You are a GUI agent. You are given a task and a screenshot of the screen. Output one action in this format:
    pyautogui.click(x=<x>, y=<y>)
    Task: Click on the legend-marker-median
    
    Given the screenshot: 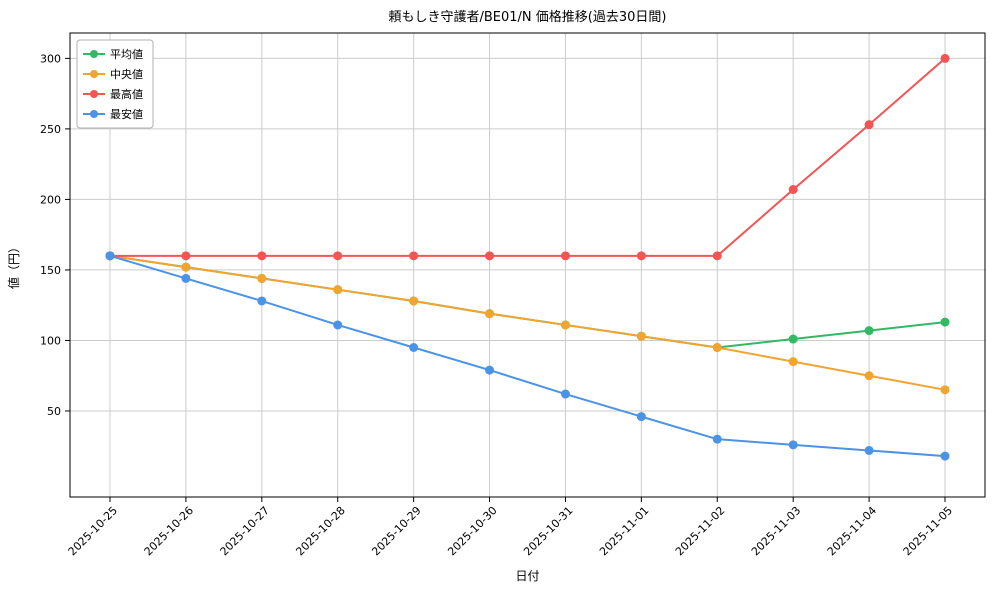 What is the action you would take?
    pyautogui.click(x=94, y=74)
    